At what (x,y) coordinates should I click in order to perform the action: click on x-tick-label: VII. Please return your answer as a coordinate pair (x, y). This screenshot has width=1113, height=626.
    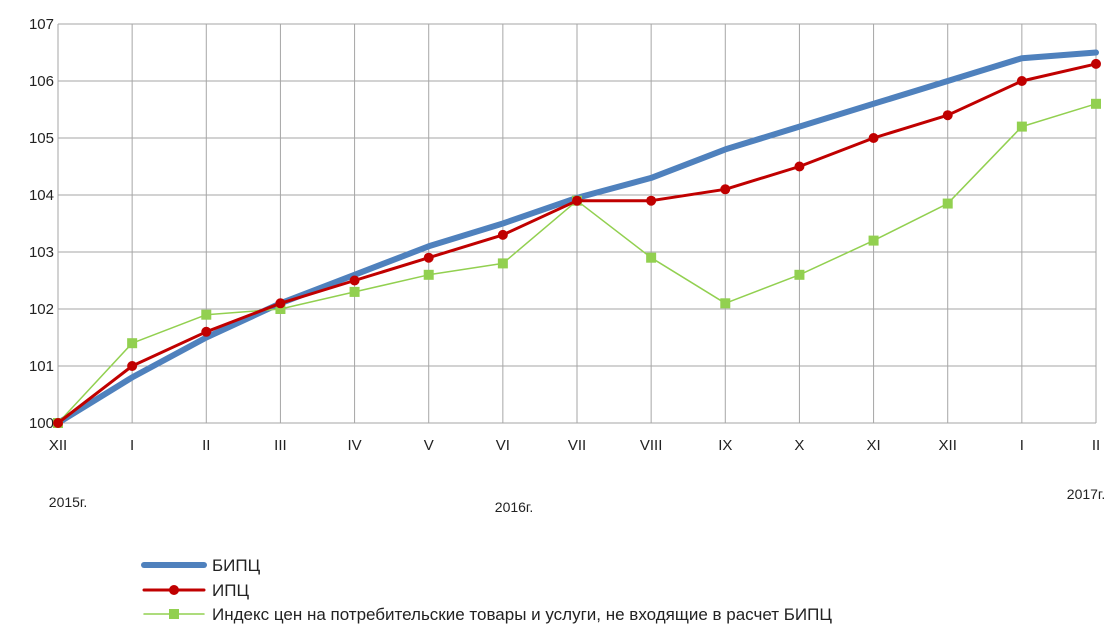
    Looking at the image, I should click on (577, 445).